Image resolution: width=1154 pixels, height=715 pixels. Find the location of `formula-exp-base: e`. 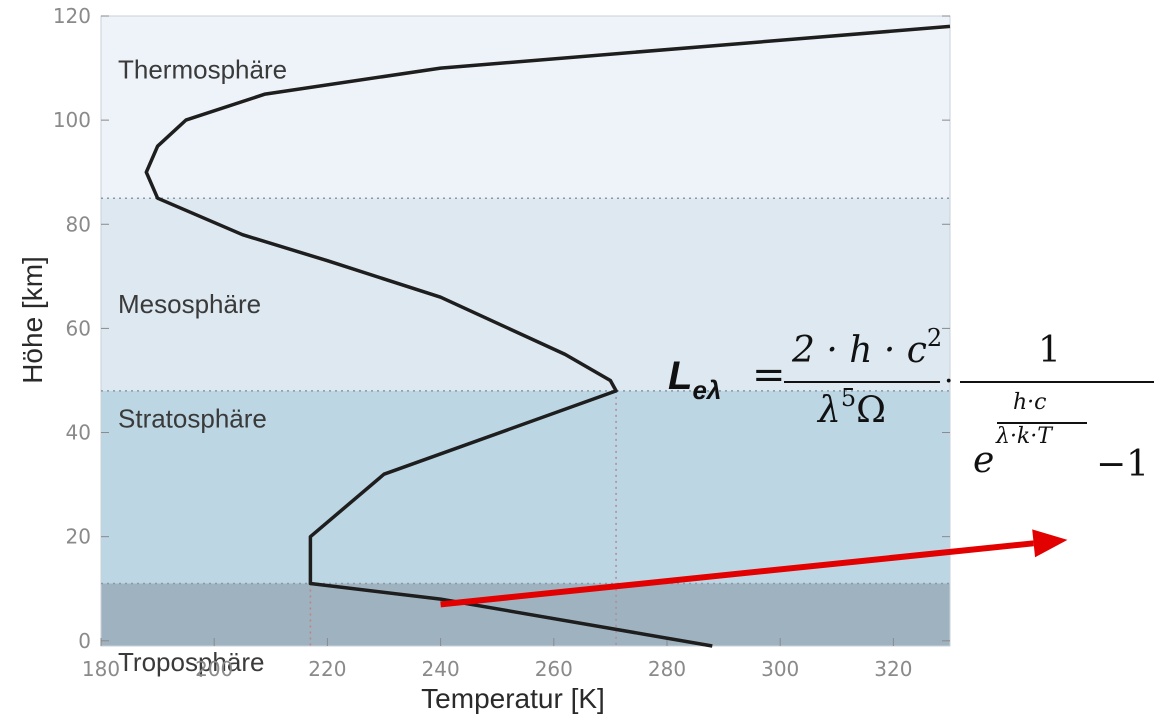

formula-exp-base: e is located at coordinates (984, 460).